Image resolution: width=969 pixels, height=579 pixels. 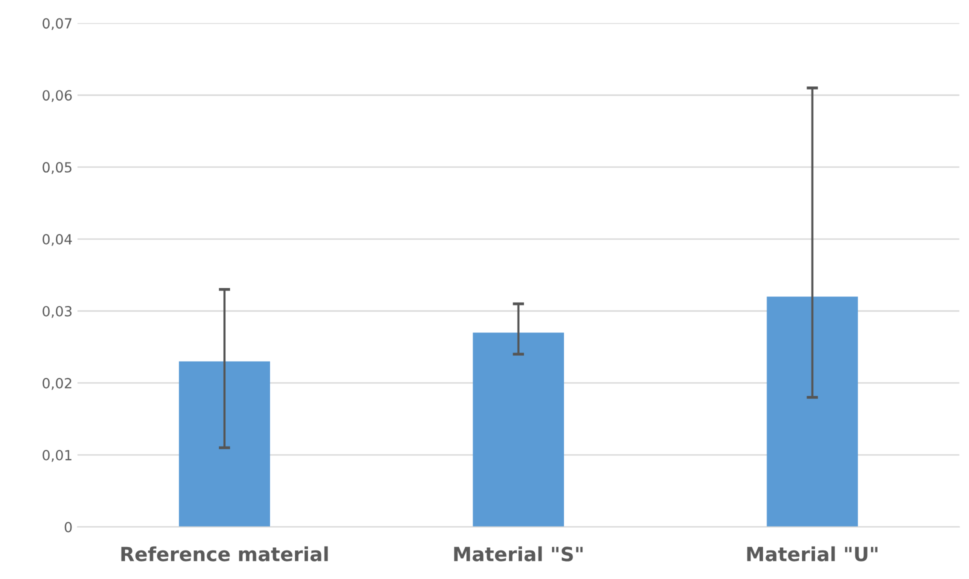 I want to click on y-tick-label: 0,06, so click(x=57, y=96).